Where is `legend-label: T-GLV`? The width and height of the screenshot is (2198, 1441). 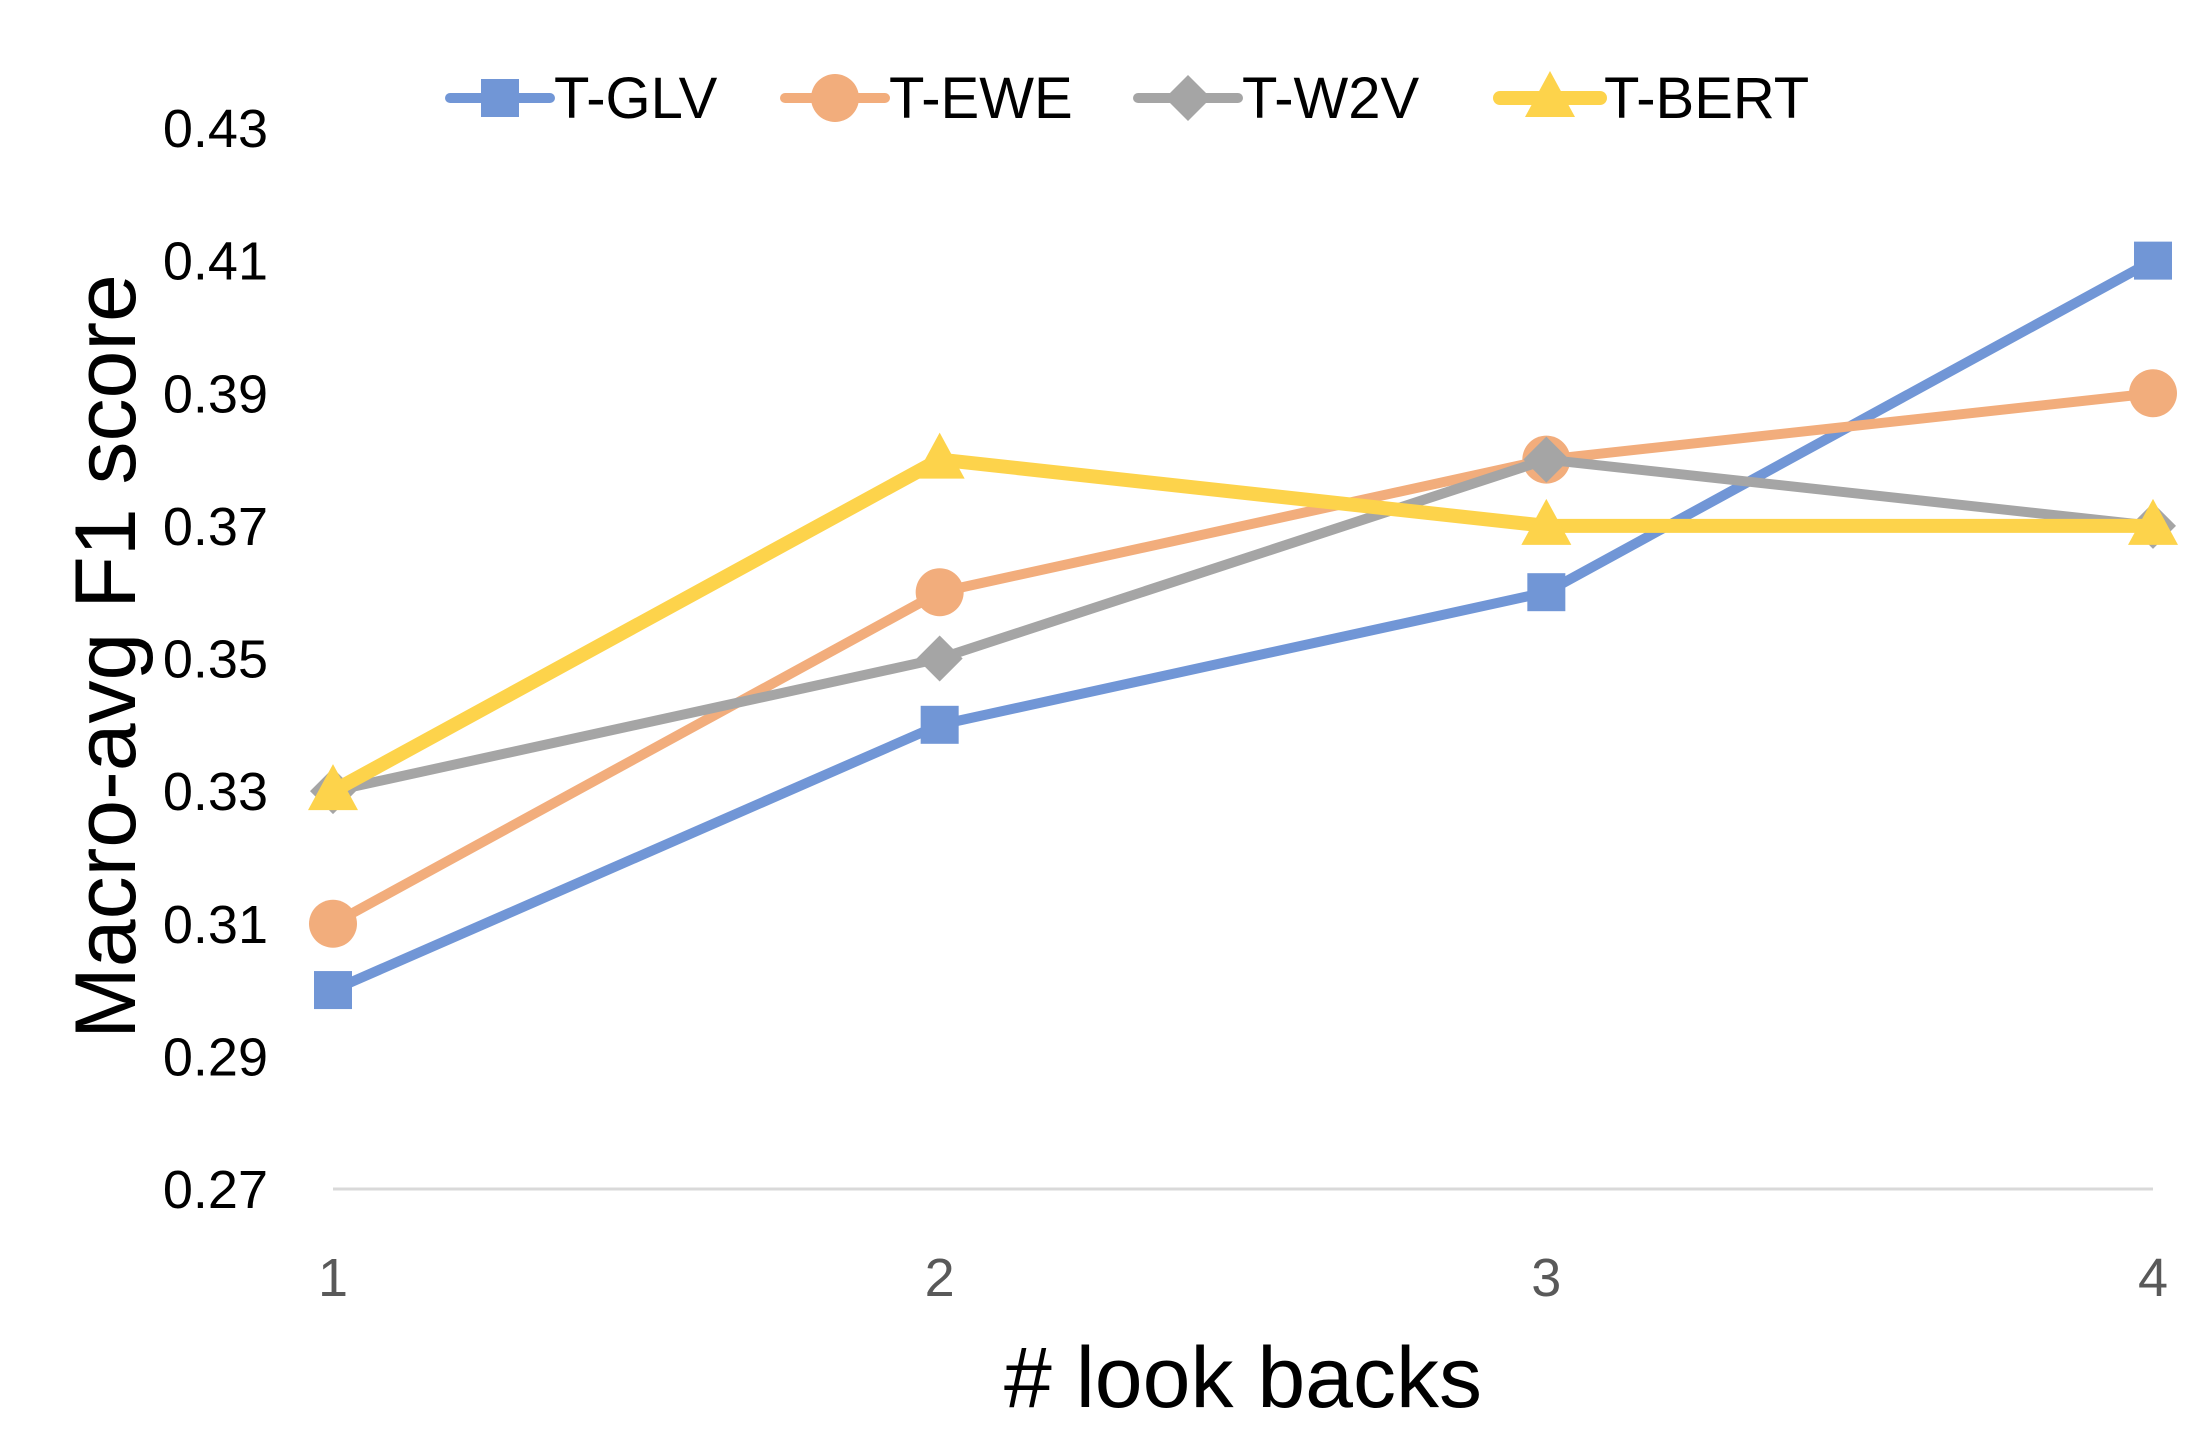
legend-label: T-GLV is located at coordinates (636, 98).